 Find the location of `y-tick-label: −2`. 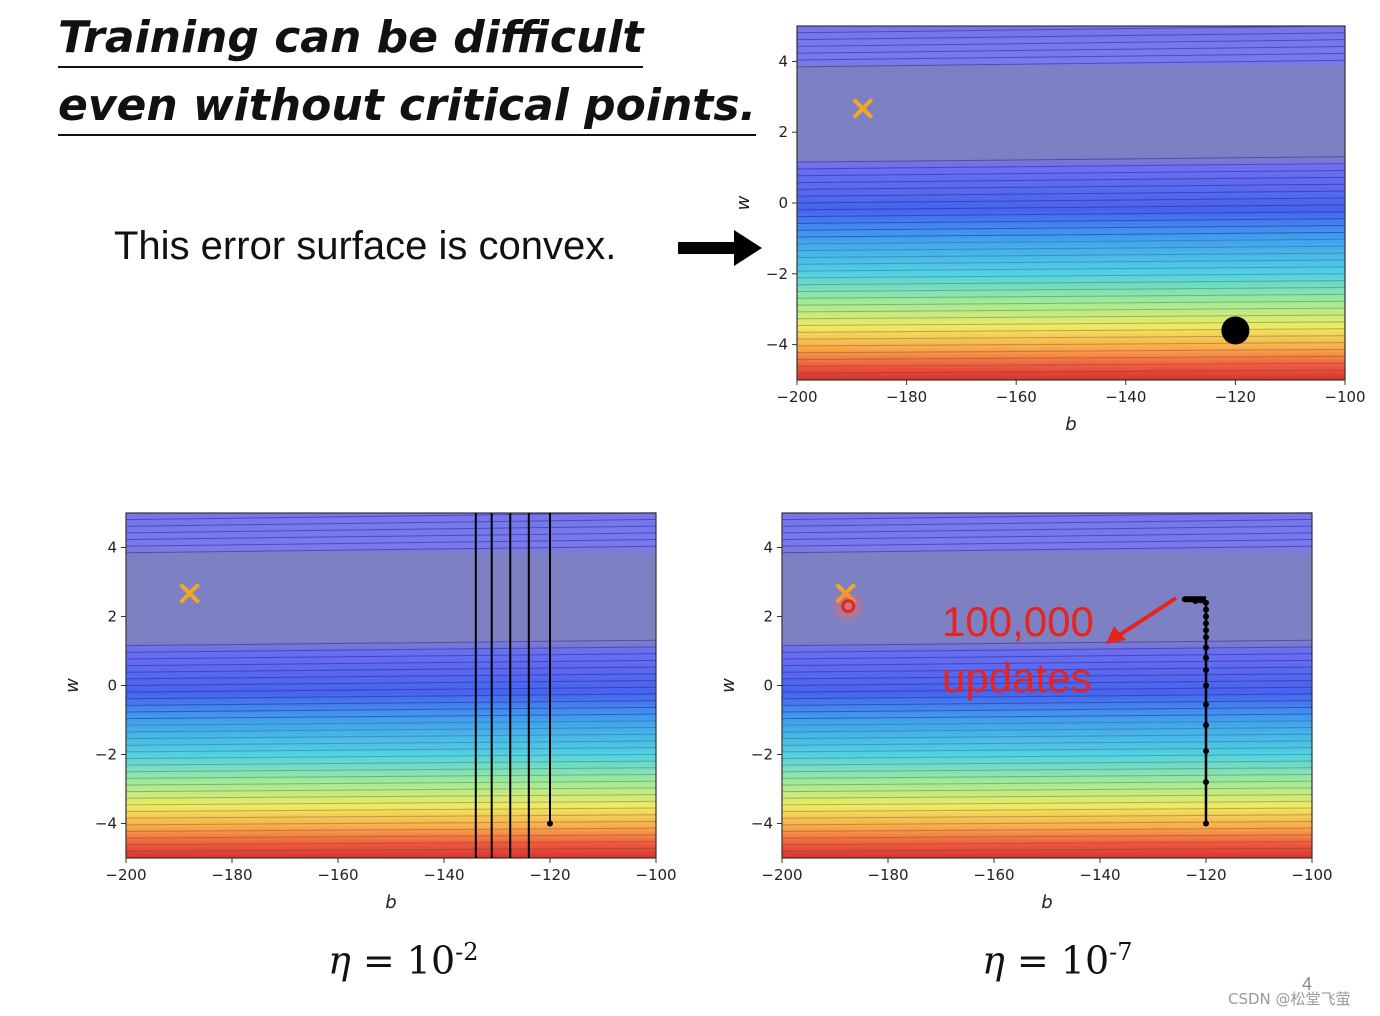

y-tick-label: −2 is located at coordinates (777, 274).